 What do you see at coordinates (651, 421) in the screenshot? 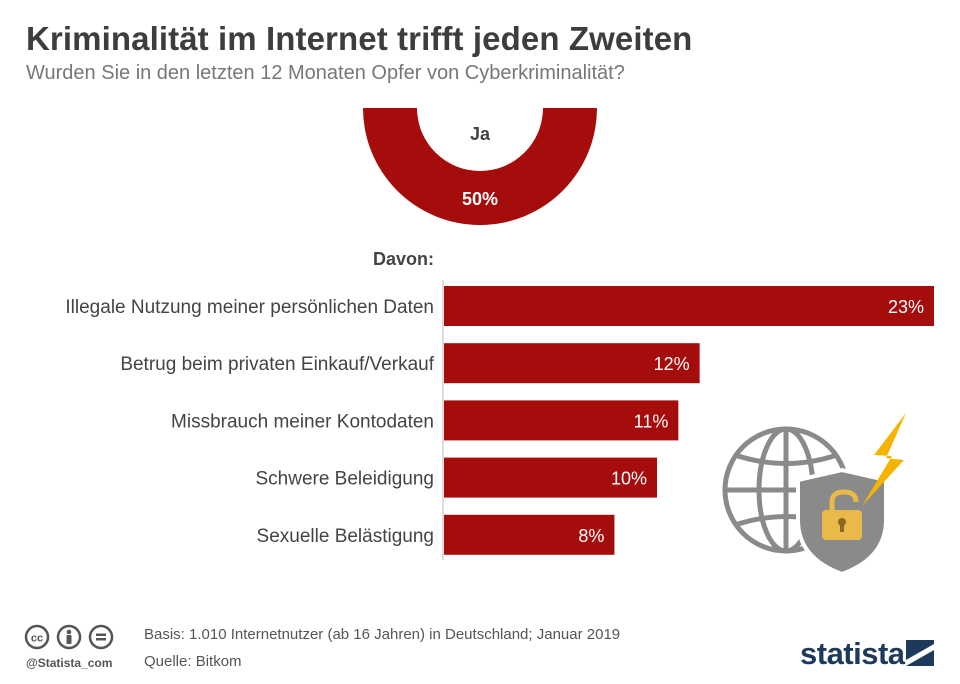
I see `bar-value-label: 11%` at bounding box center [651, 421].